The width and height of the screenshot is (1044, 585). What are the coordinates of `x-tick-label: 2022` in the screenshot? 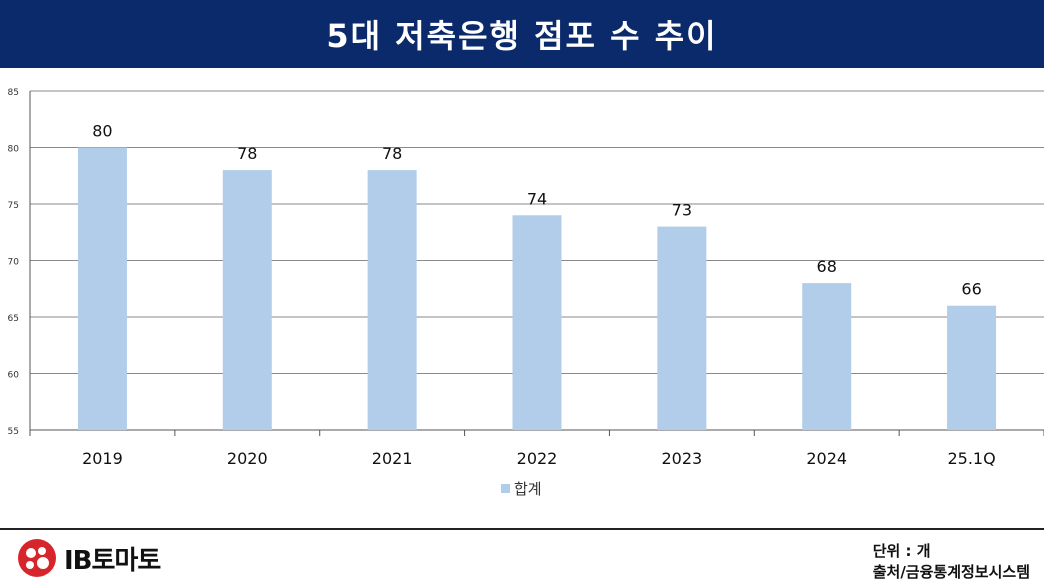 It's located at (537, 458).